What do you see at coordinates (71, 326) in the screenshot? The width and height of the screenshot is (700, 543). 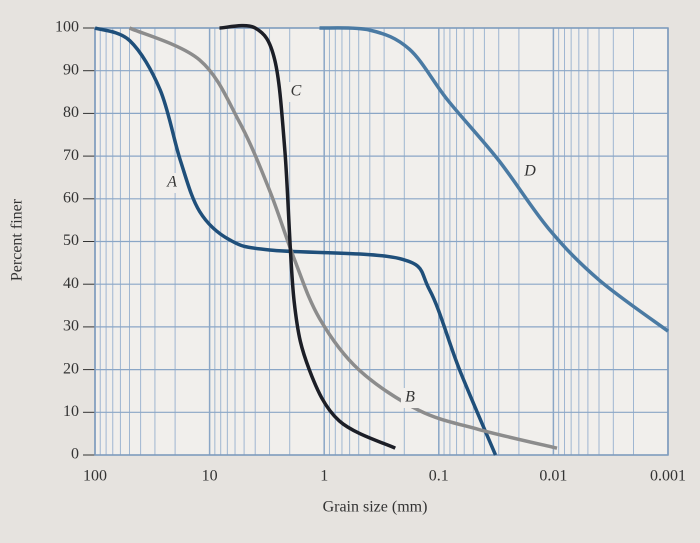 I see `y-tick-label: 30` at bounding box center [71, 326].